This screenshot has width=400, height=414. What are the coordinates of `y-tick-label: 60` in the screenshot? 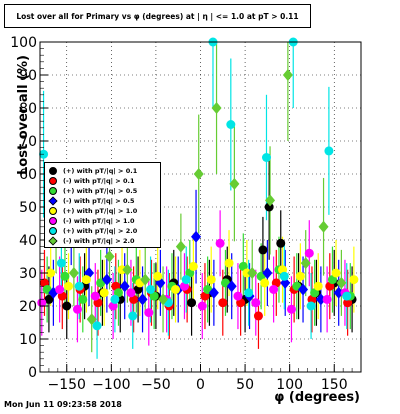 It's located at (28, 175).